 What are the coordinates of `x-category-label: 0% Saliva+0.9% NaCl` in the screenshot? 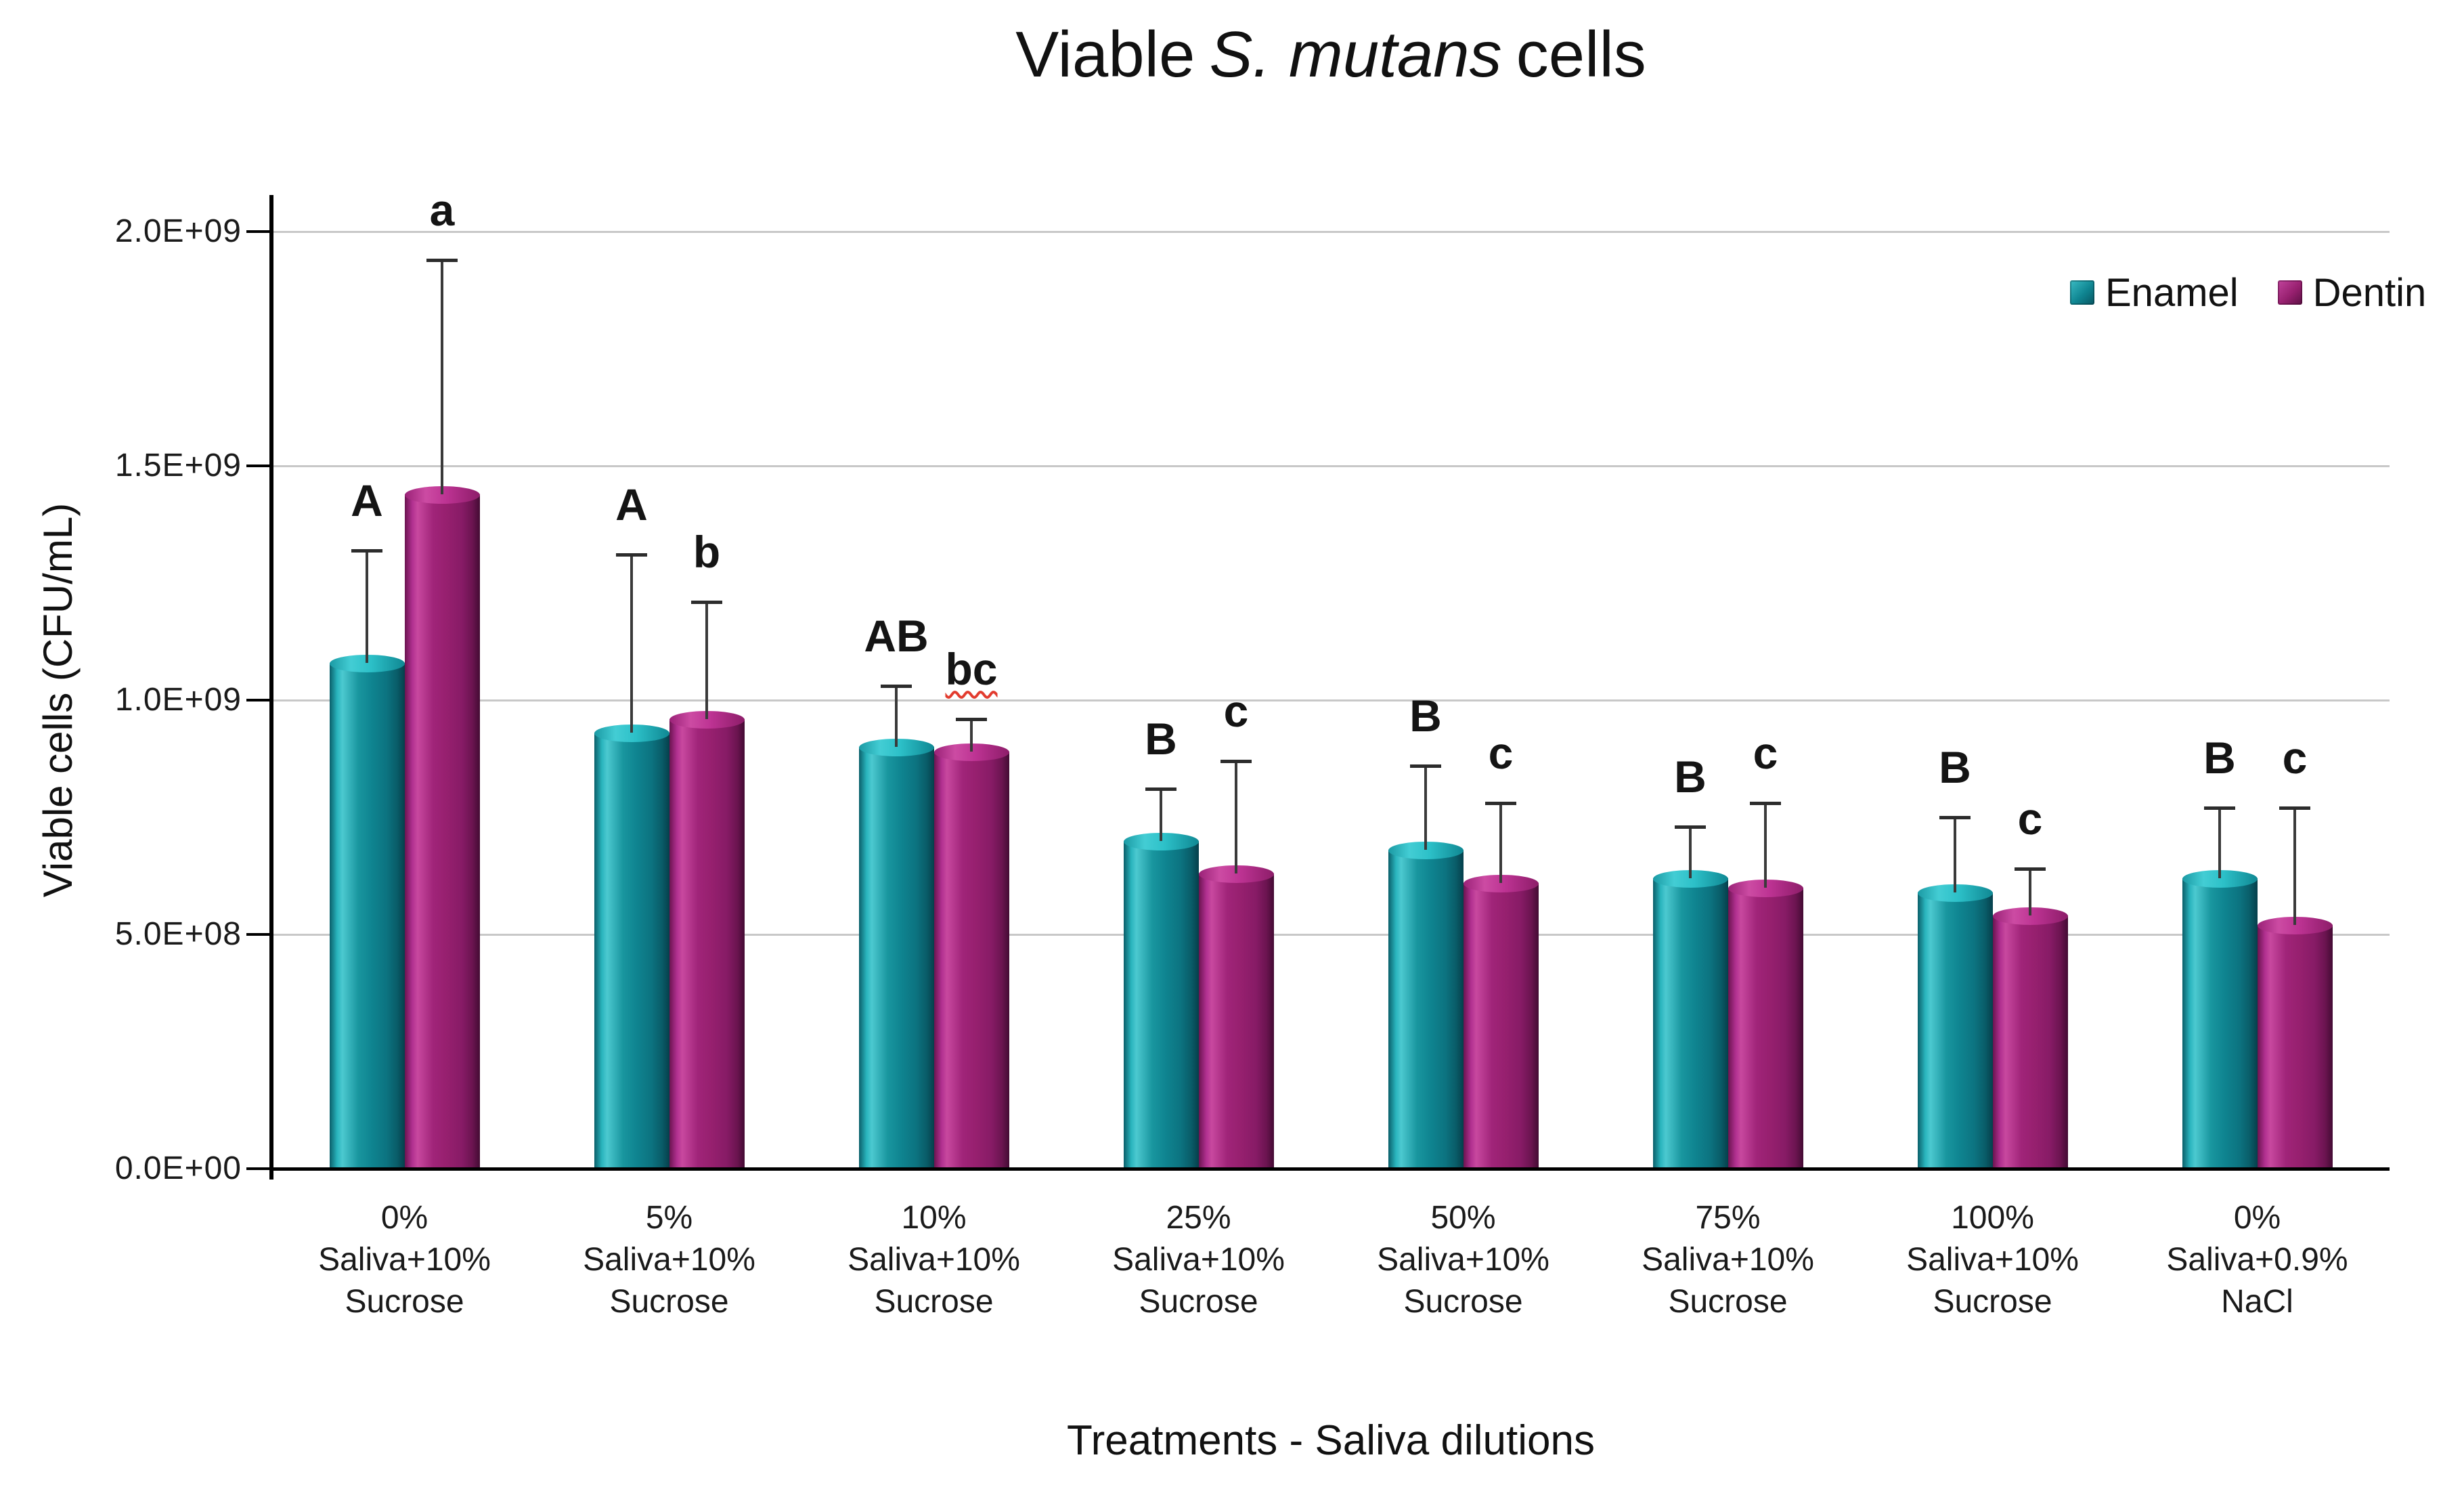 It's located at (2258, 1260).